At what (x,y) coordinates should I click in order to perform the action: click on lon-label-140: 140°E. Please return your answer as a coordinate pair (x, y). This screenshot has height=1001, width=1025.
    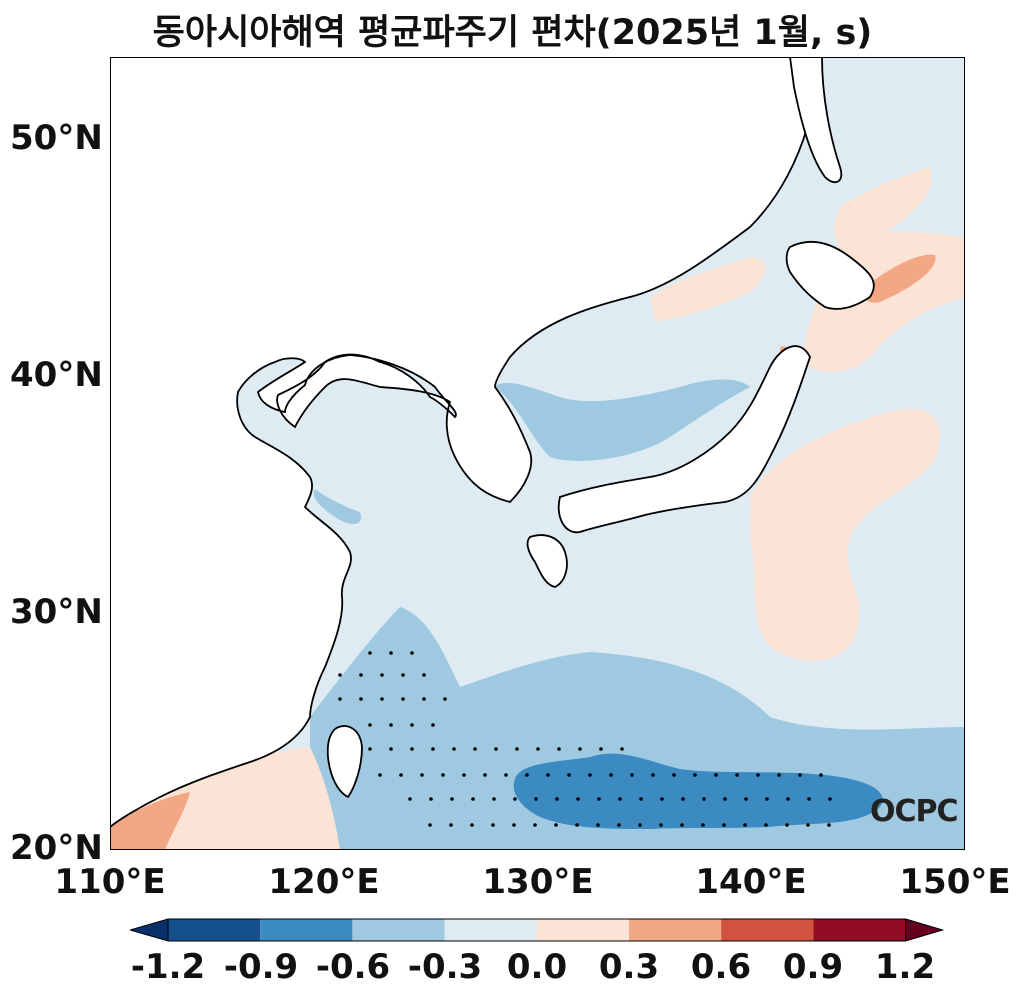
    Looking at the image, I should click on (751, 882).